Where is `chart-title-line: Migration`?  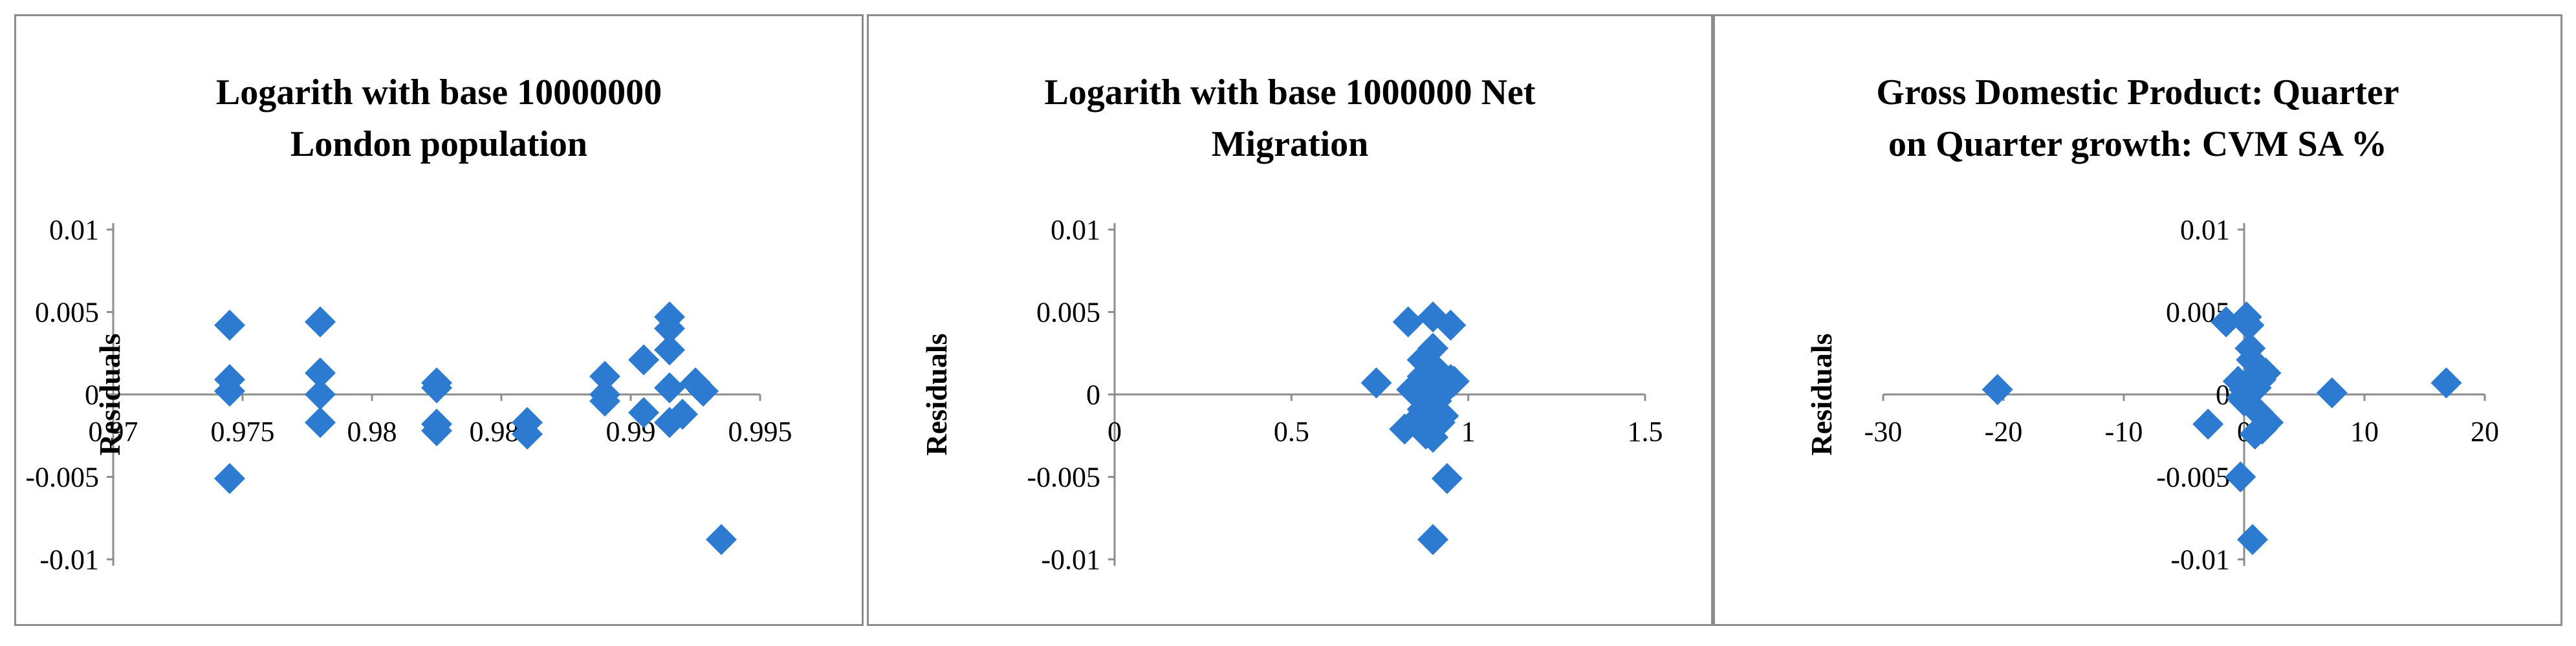
chart-title-line: Migration is located at coordinates (1290, 144).